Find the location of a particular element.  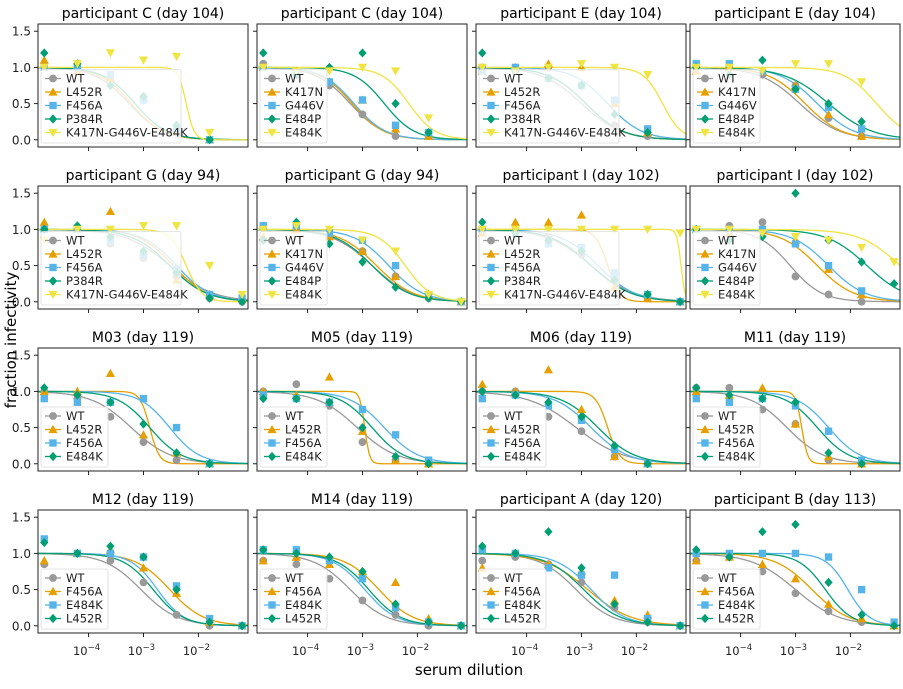

data-point-g446v is located at coordinates (362, 100).